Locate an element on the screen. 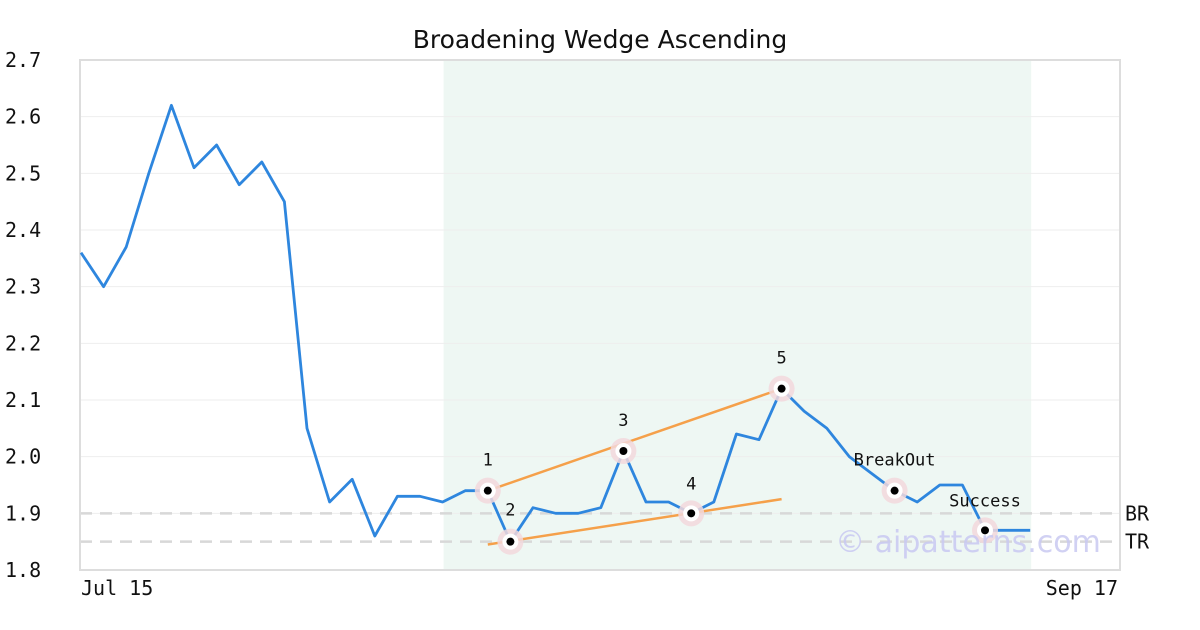 The height and width of the screenshot is (630, 1200). watermark: © aipatterns.com is located at coordinates (968, 542).